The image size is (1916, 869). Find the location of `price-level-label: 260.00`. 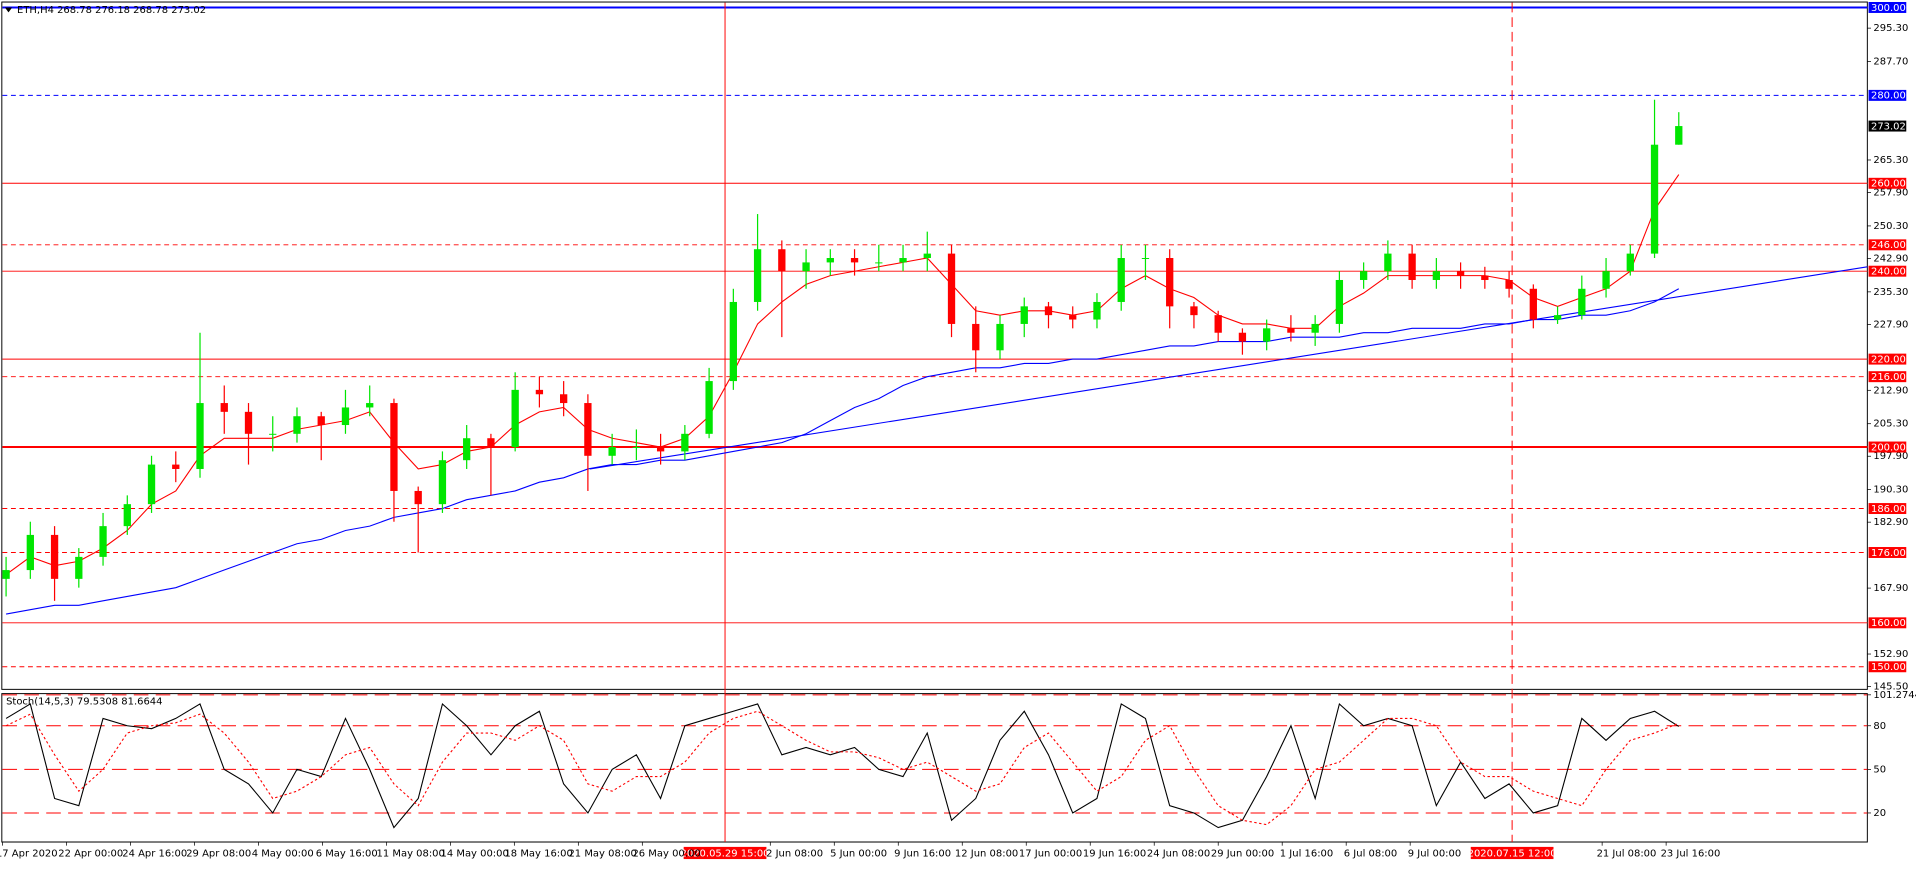

price-level-label: 260.00 is located at coordinates (1888, 184).